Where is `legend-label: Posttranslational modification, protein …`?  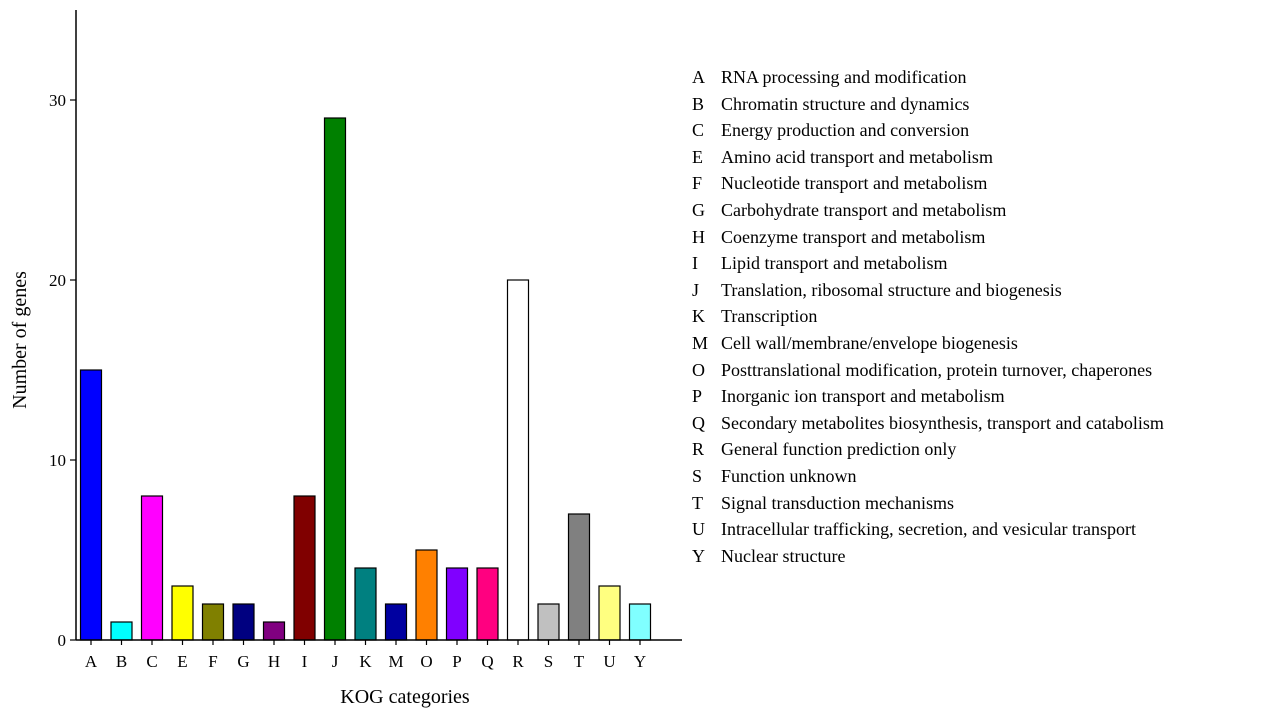
legend-label: Posttranslational modification, protein … is located at coordinates (937, 369).